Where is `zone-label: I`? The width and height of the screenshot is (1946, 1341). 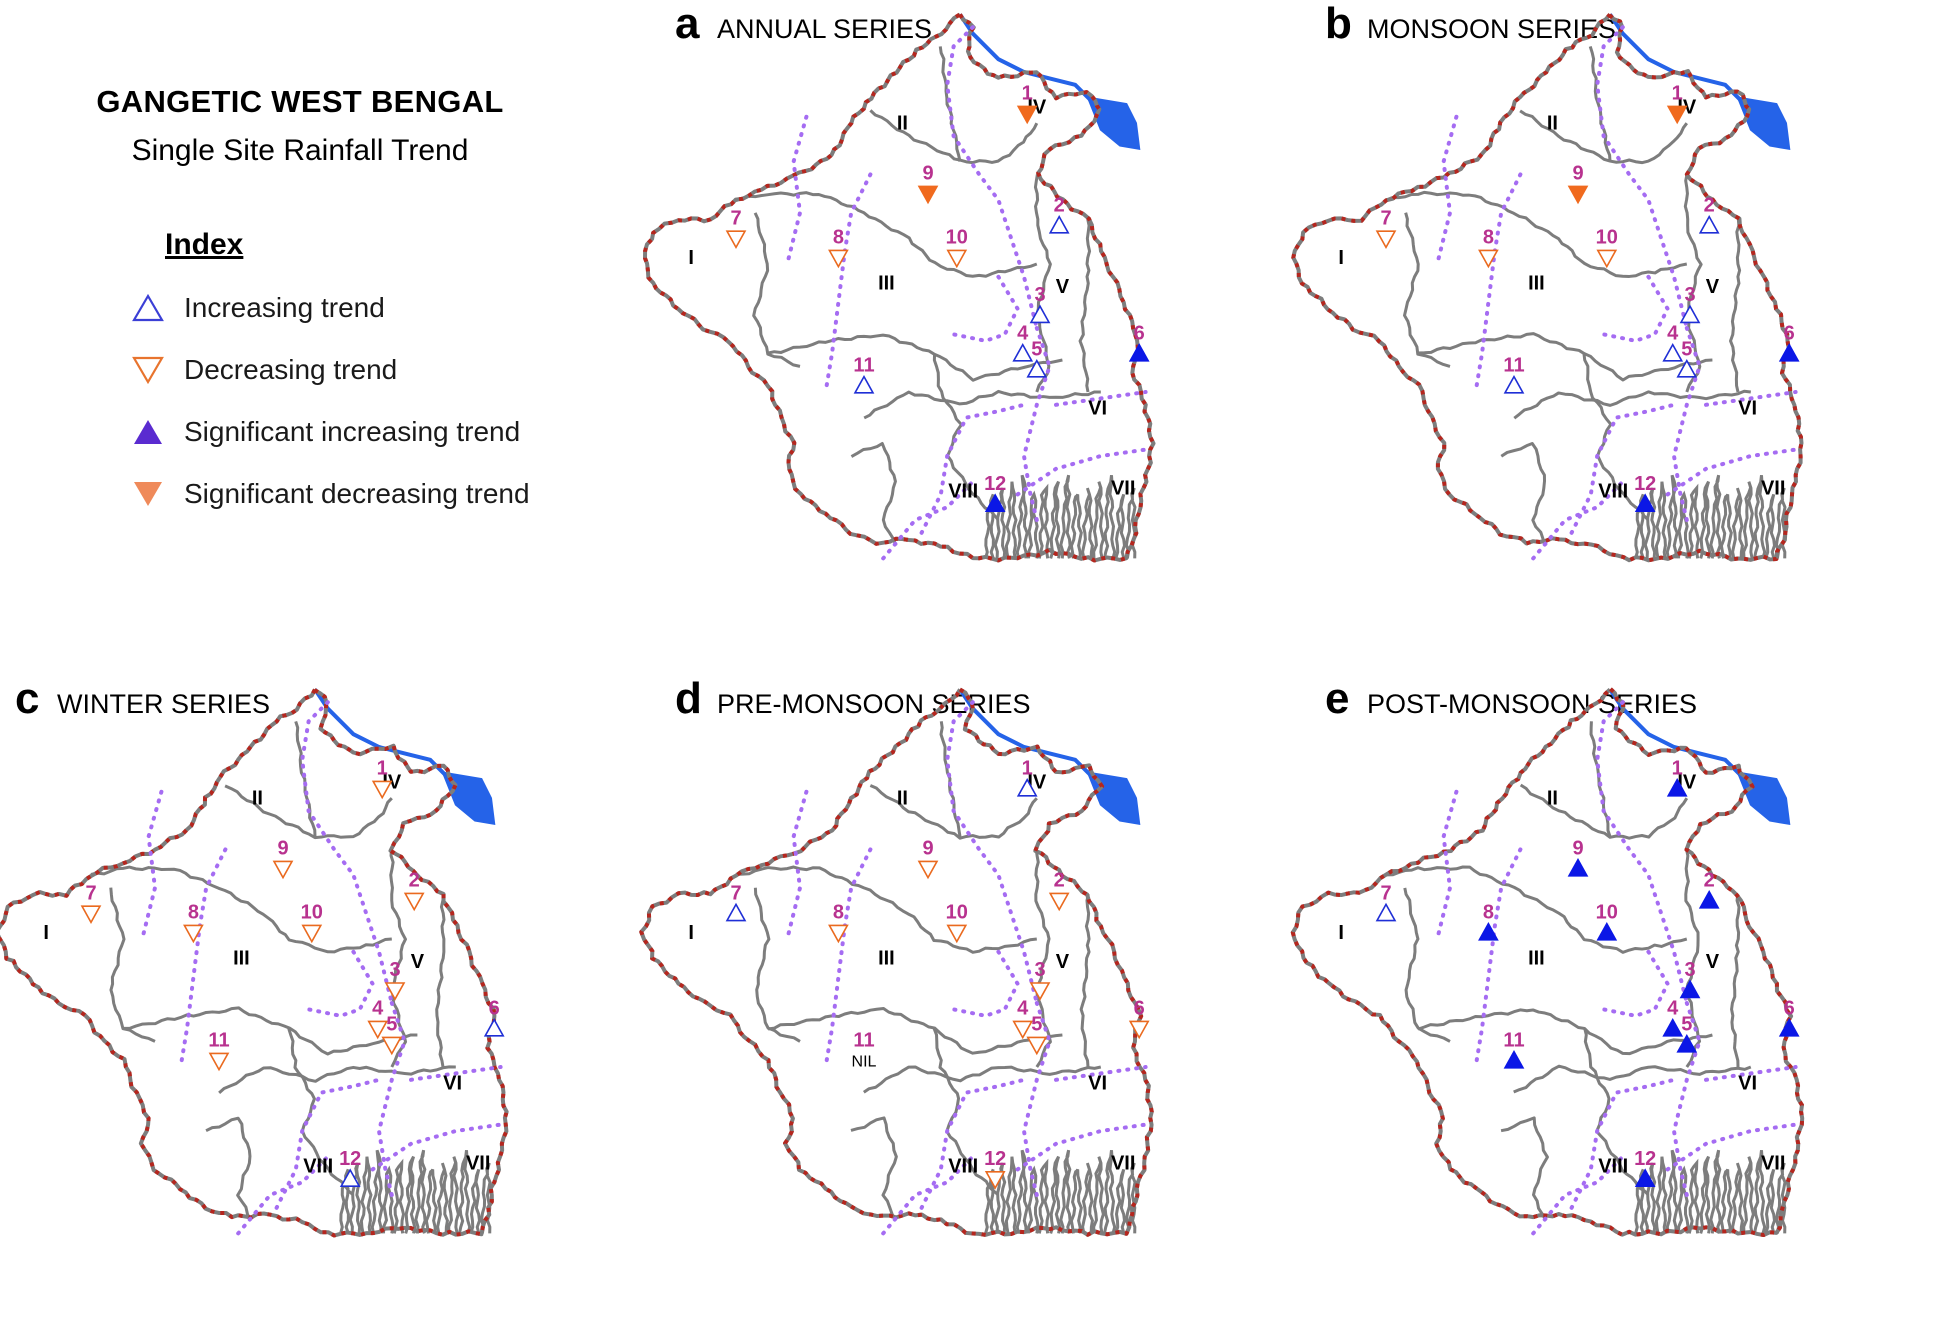
zone-label: I is located at coordinates (691, 933).